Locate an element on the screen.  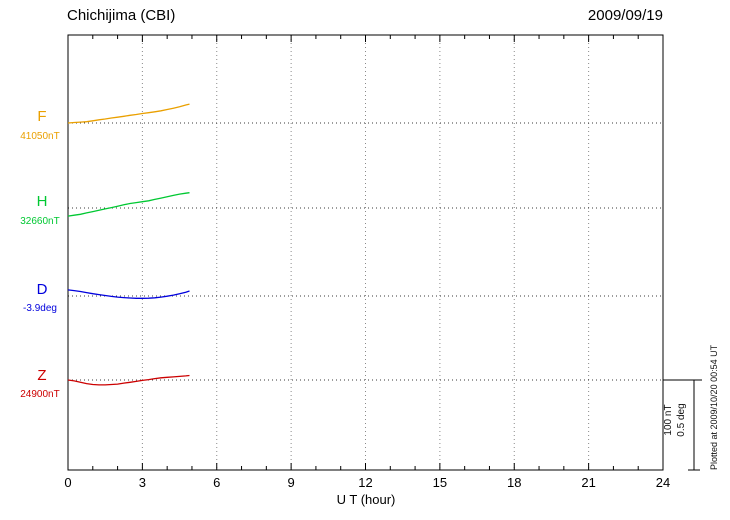
x-axis-title: U T (hour) is located at coordinates (366, 499).